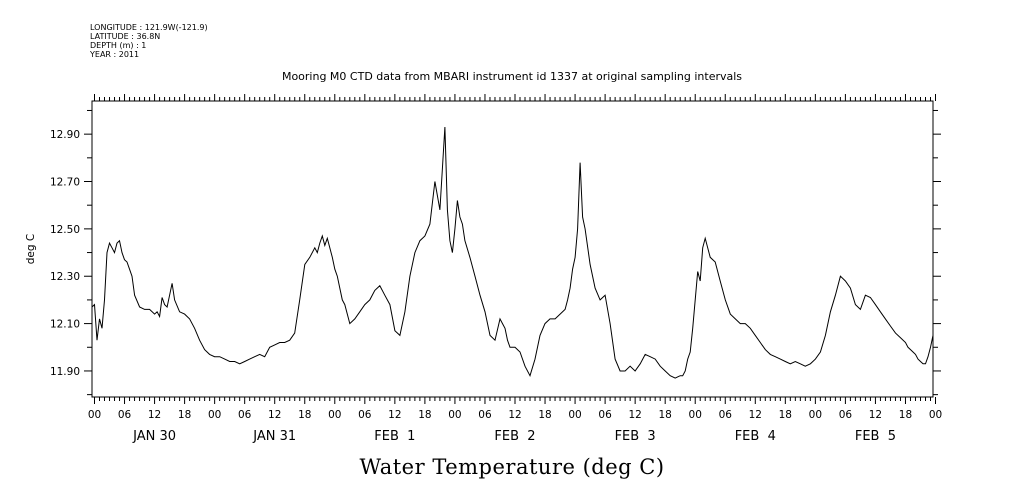 The width and height of the screenshot is (1009, 504). I want to click on x-day-label: FEB 5, so click(875, 436).